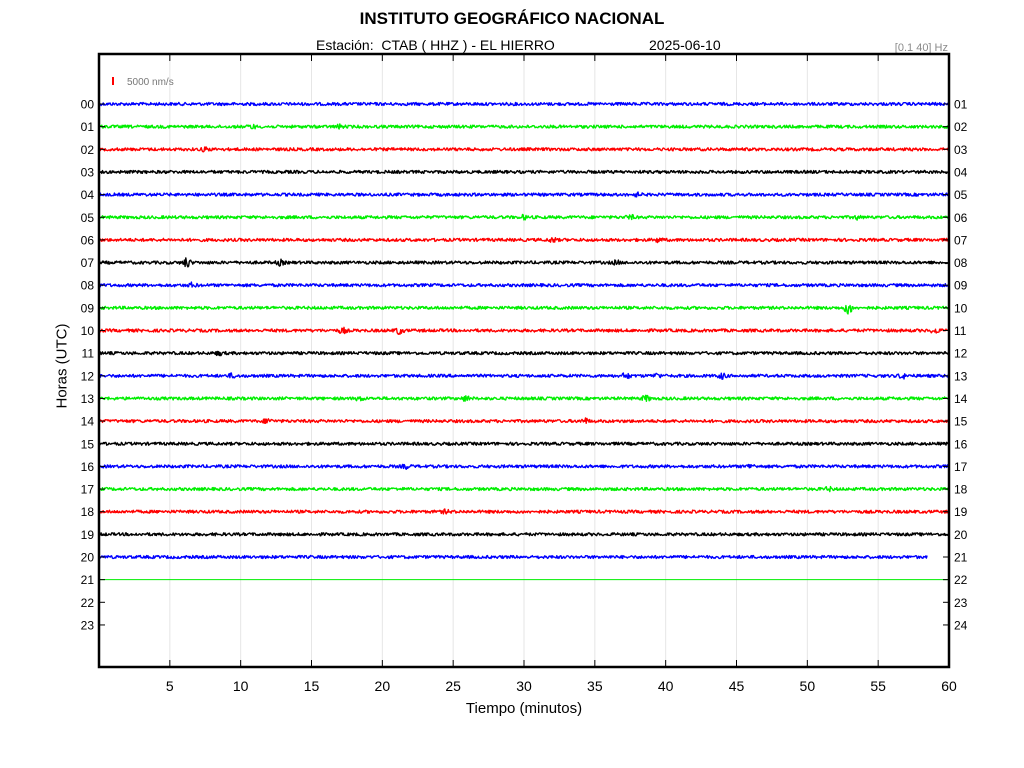 This screenshot has height=768, width=1024. Describe the element at coordinates (88, 308) in the screenshot. I see `hour-label-left: 09` at that location.